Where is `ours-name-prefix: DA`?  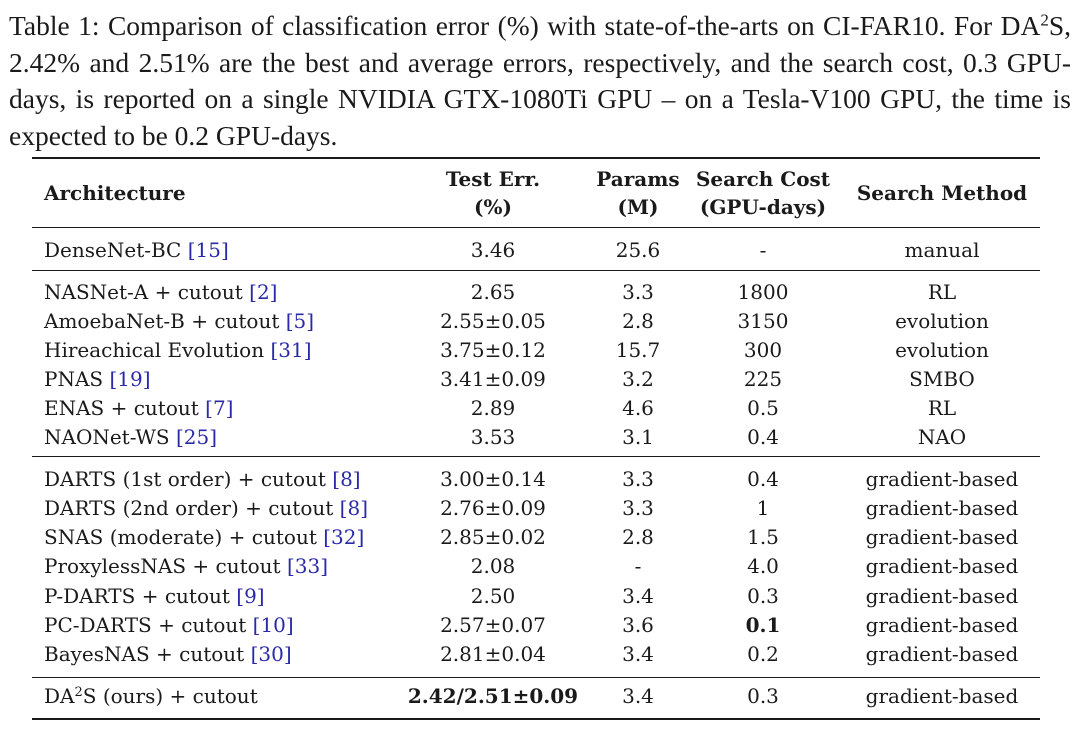 ours-name-prefix: DA is located at coordinates (59, 696).